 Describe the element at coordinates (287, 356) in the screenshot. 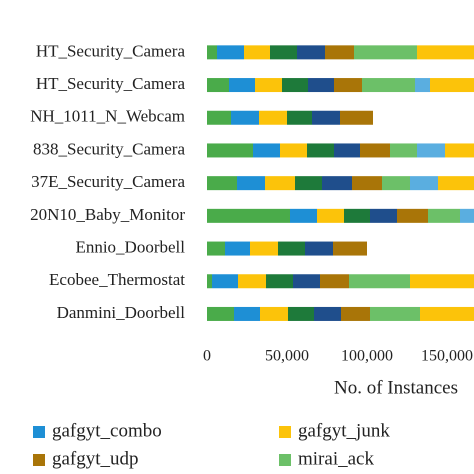

I see `x-tick-label: 50,000` at that location.